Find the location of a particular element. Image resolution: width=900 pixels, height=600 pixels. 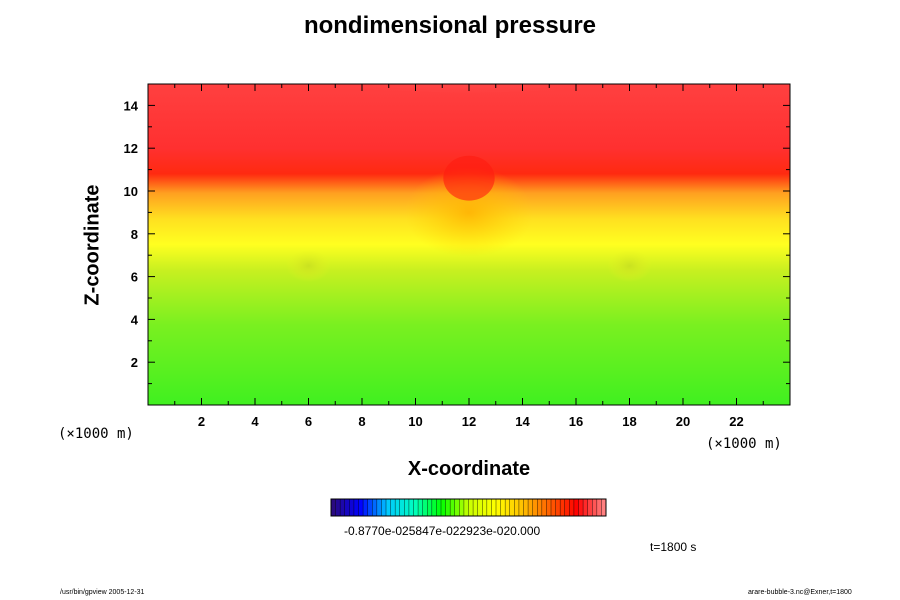

chart-title: nondimensional pressure is located at coordinates (450, 25).